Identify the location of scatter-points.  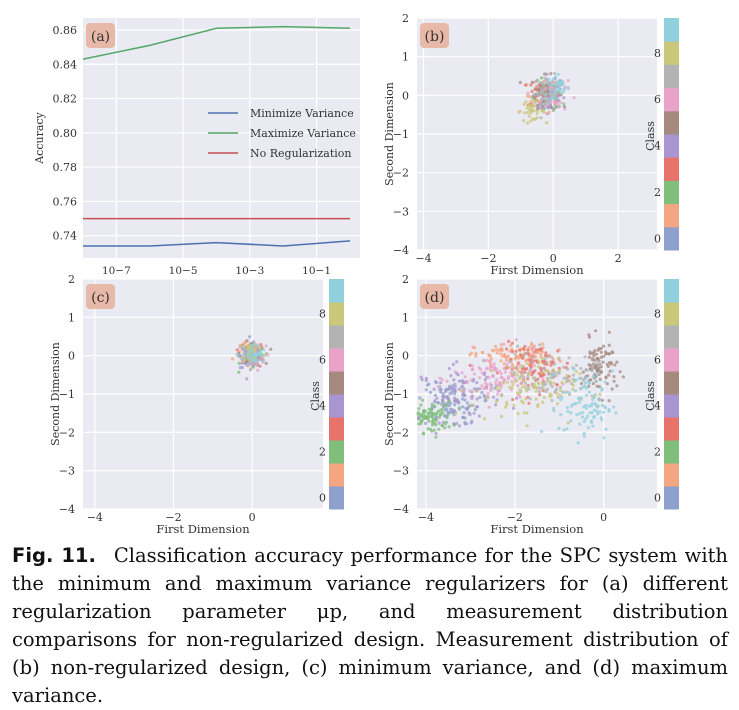
(252, 358).